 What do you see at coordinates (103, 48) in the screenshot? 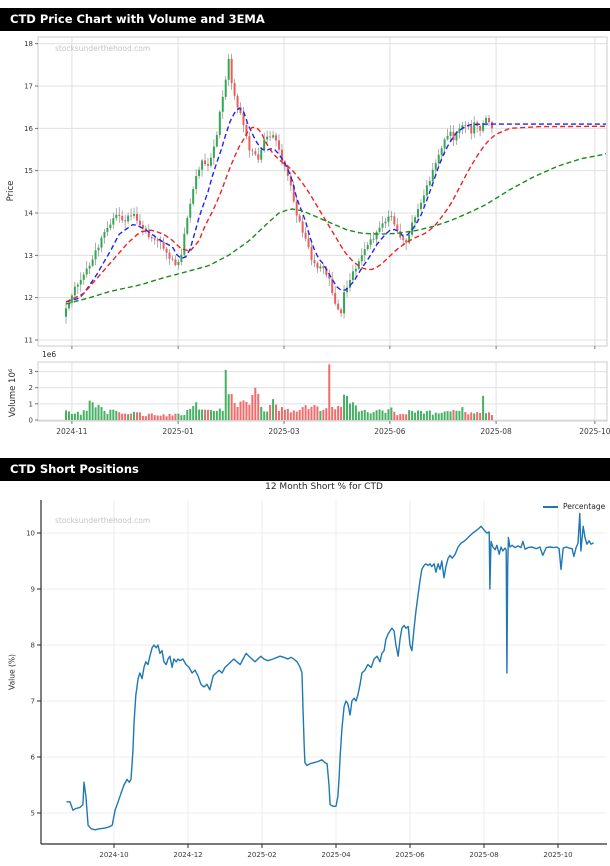
I see `watermark-price-chart: stocksunderthehood.com` at bounding box center [103, 48].